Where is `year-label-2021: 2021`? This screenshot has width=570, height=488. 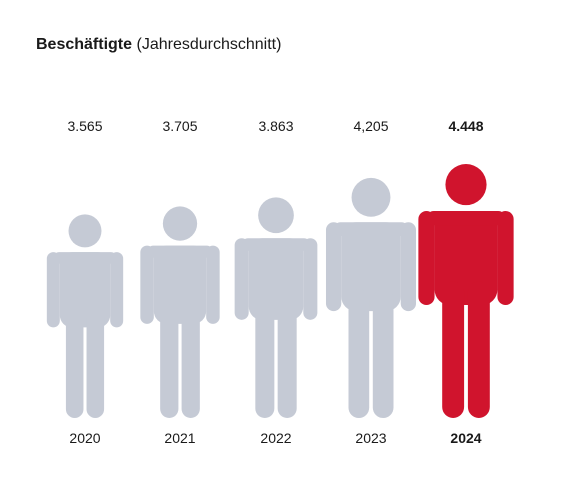 year-label-2021: 2021 is located at coordinates (179, 438).